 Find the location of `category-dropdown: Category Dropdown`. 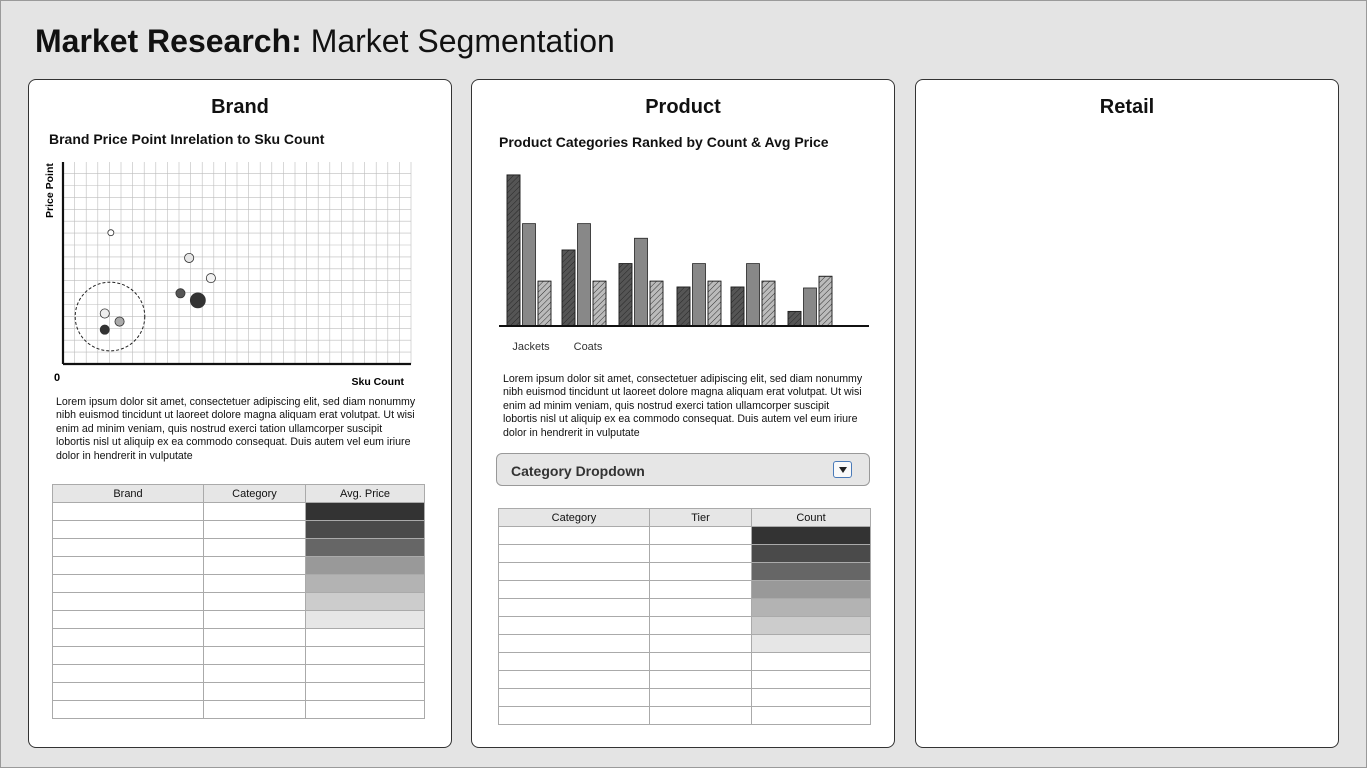

category-dropdown: Category Dropdown is located at coordinates (683, 469).